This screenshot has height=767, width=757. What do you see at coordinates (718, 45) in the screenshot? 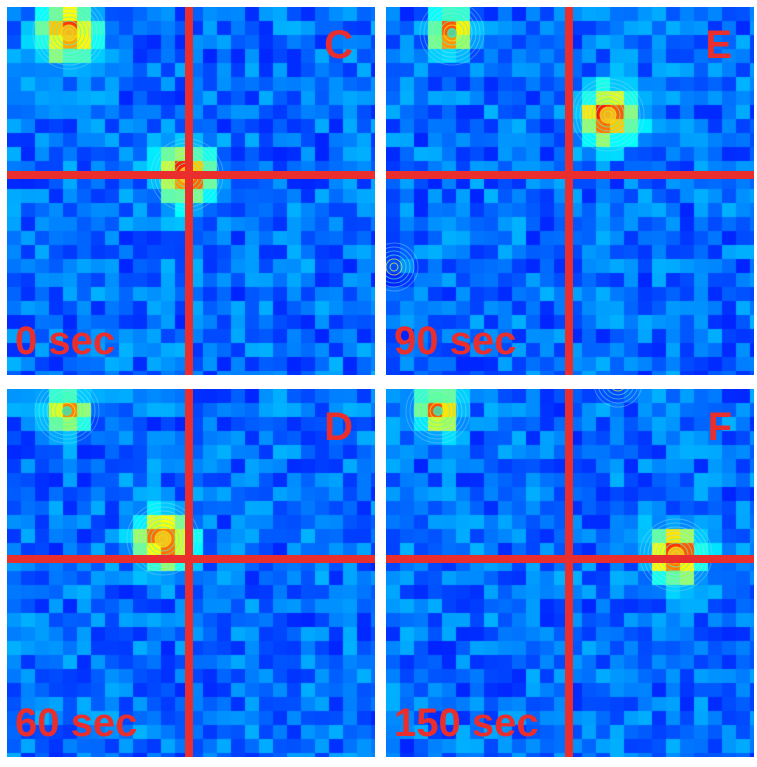
I see `panel-letter: E` at bounding box center [718, 45].